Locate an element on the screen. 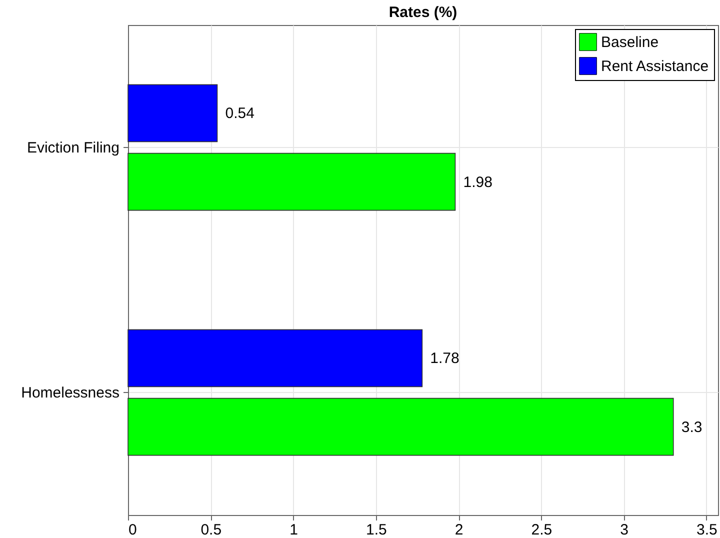 This screenshot has width=720, height=538. legend-label: Rent Assistance is located at coordinates (655, 66).